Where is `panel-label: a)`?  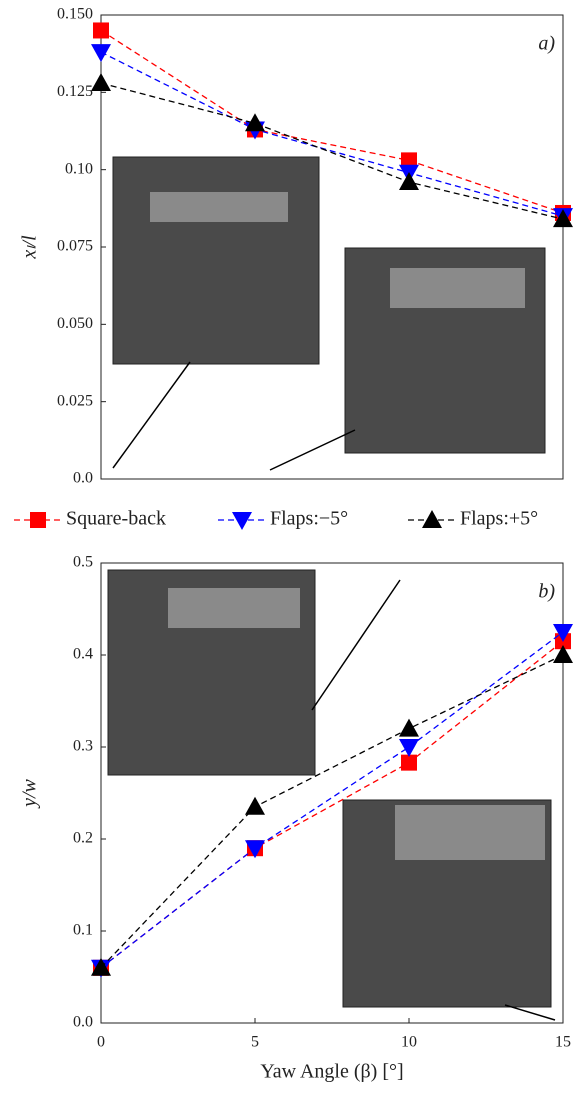 panel-label: a) is located at coordinates (546, 44).